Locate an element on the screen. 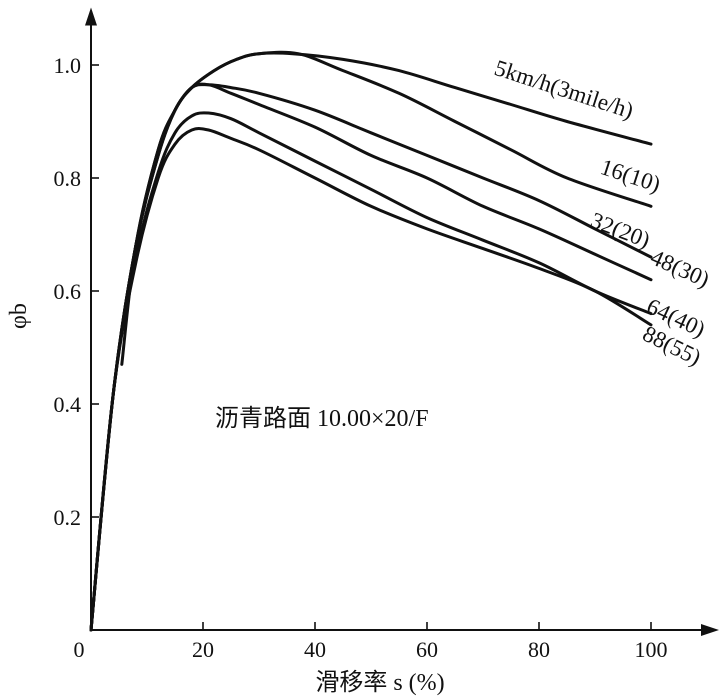 The image size is (725, 697). y-ticks: 0.2 0.4 0.6 0.8 1.0 is located at coordinates (76, 291).